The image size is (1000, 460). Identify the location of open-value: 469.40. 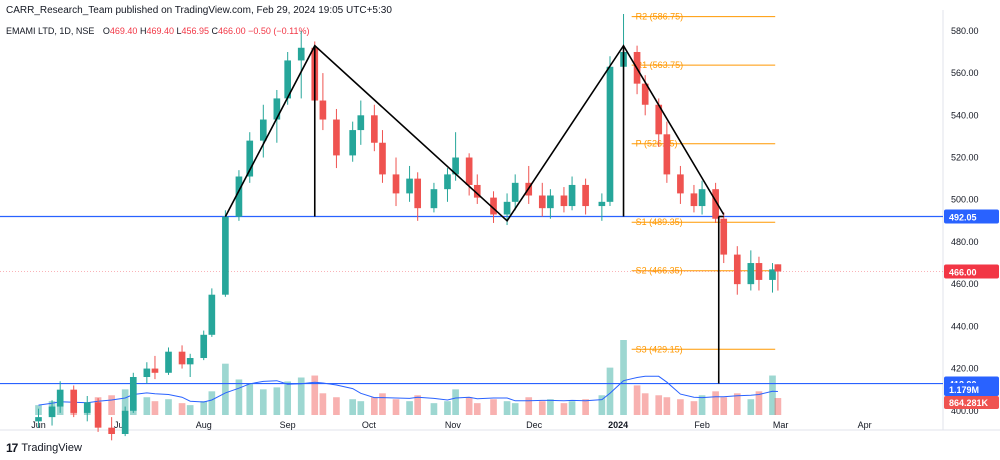
(123, 31).